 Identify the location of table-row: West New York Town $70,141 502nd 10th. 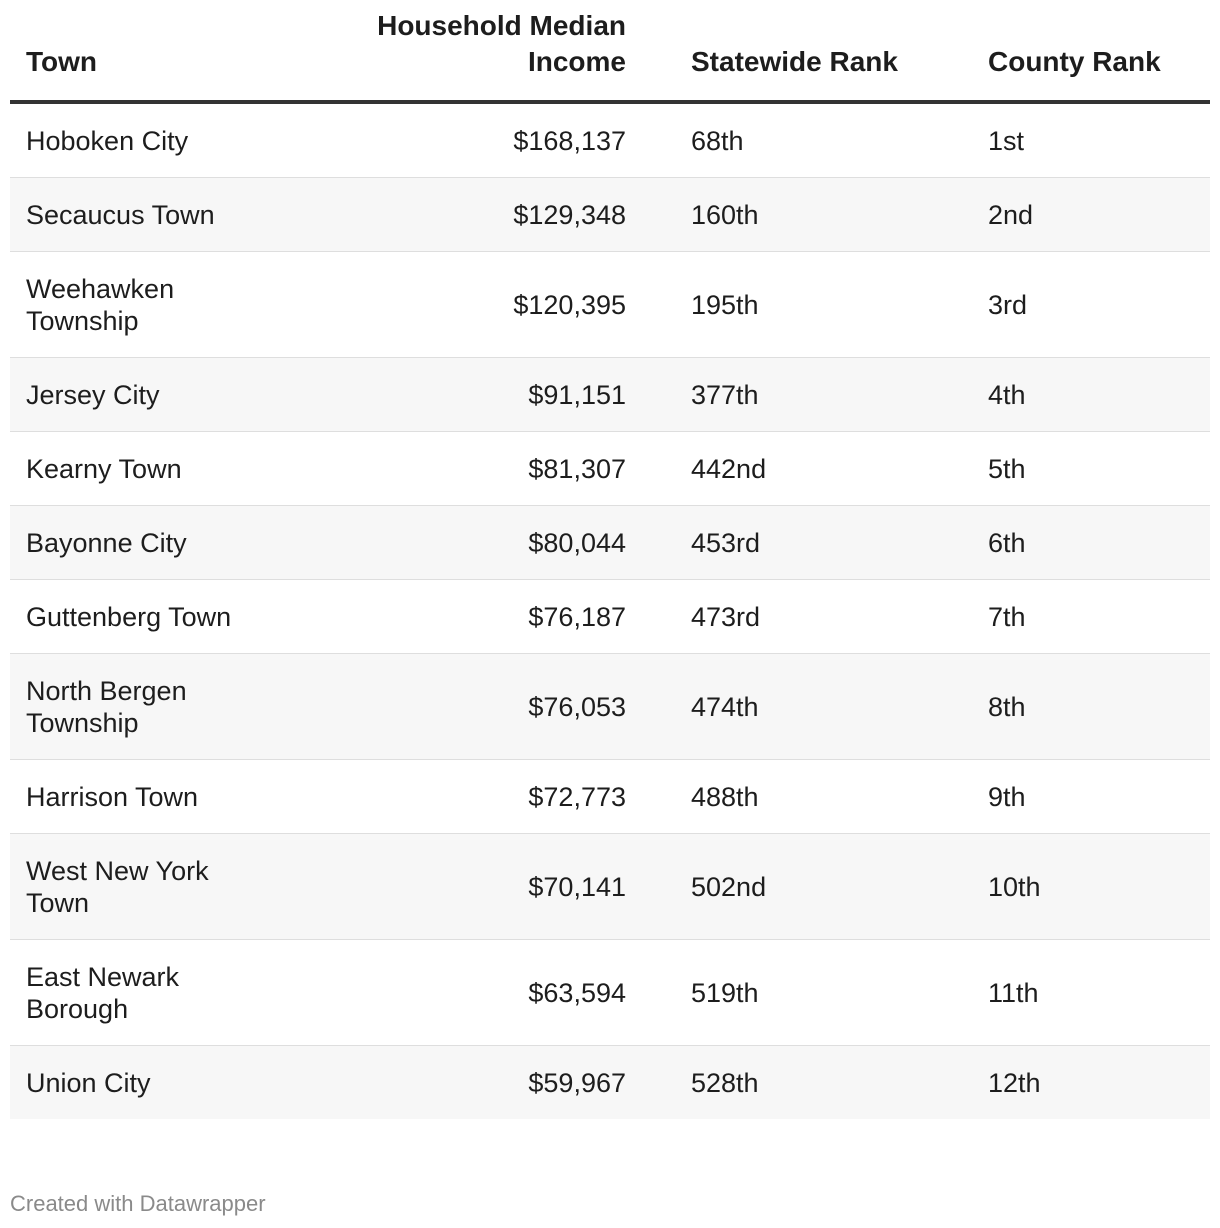
(610, 886).